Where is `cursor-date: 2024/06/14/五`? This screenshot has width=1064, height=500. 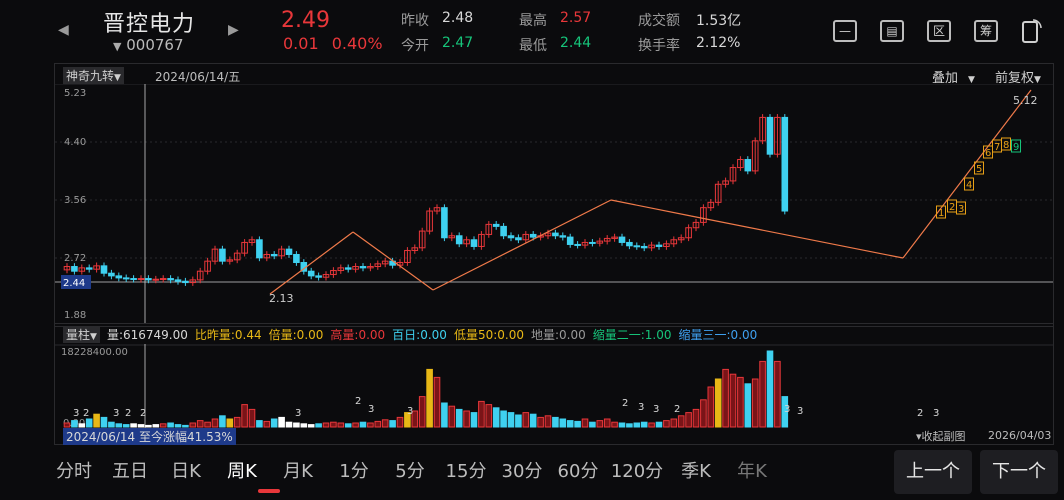 cursor-date: 2024/06/14/五 is located at coordinates (198, 77).